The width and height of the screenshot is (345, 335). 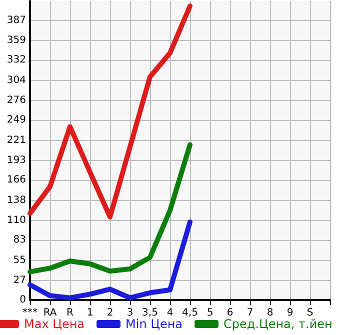 What do you see at coordinates (23, 300) in the screenshot?
I see `y-tick-label: 0` at bounding box center [23, 300].